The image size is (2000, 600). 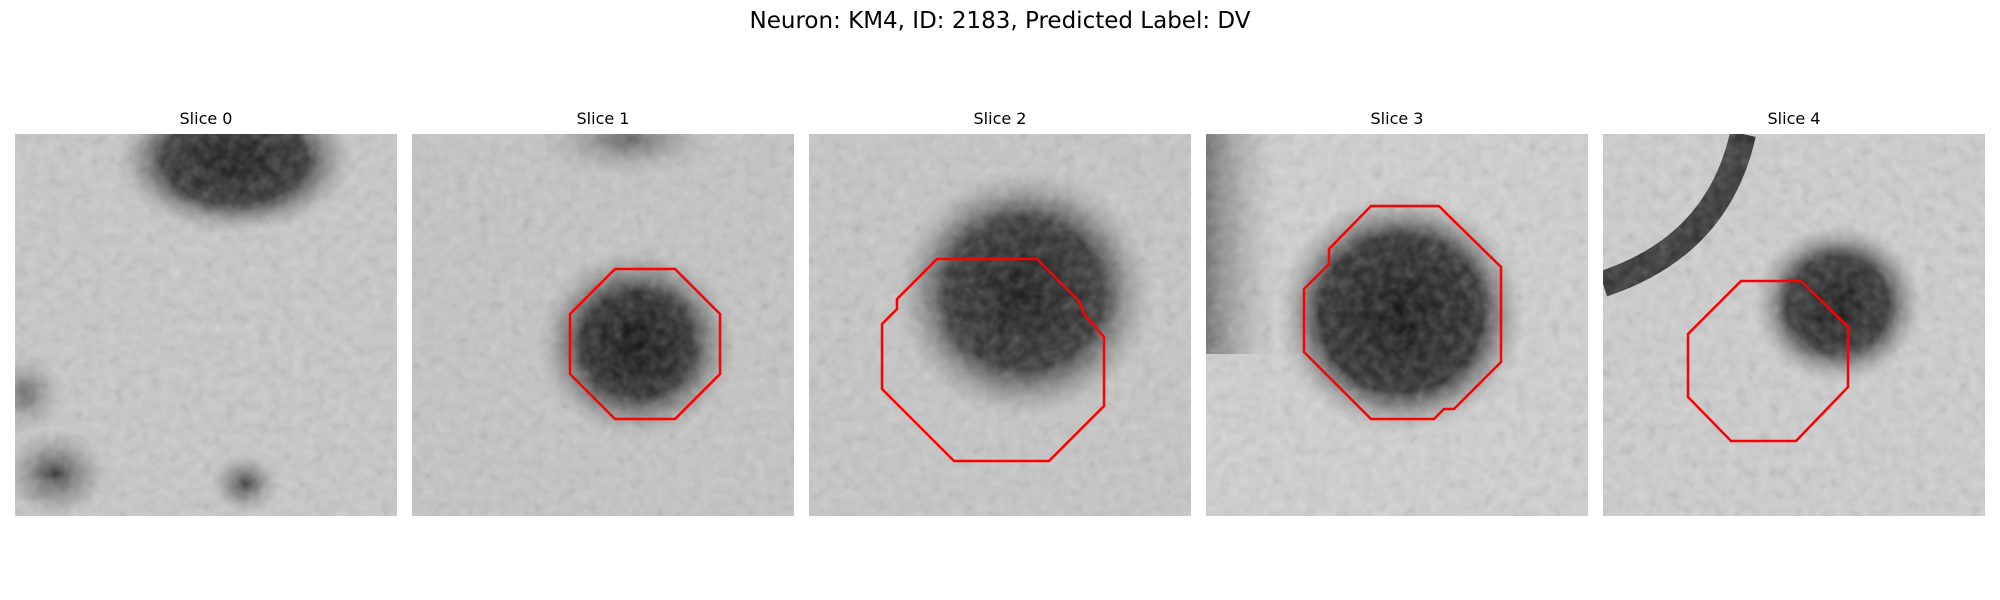 What do you see at coordinates (1397, 118) in the screenshot?
I see `slice-title-3: Slice 3` at bounding box center [1397, 118].